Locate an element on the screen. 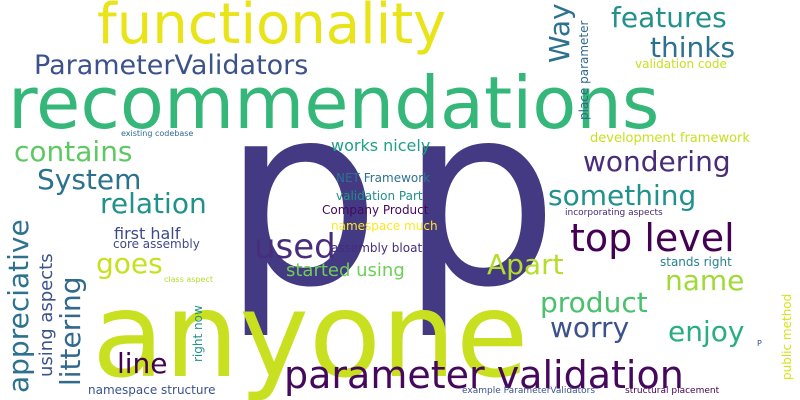  word-parametervalidators: ParameterValidators is located at coordinates (171, 65).